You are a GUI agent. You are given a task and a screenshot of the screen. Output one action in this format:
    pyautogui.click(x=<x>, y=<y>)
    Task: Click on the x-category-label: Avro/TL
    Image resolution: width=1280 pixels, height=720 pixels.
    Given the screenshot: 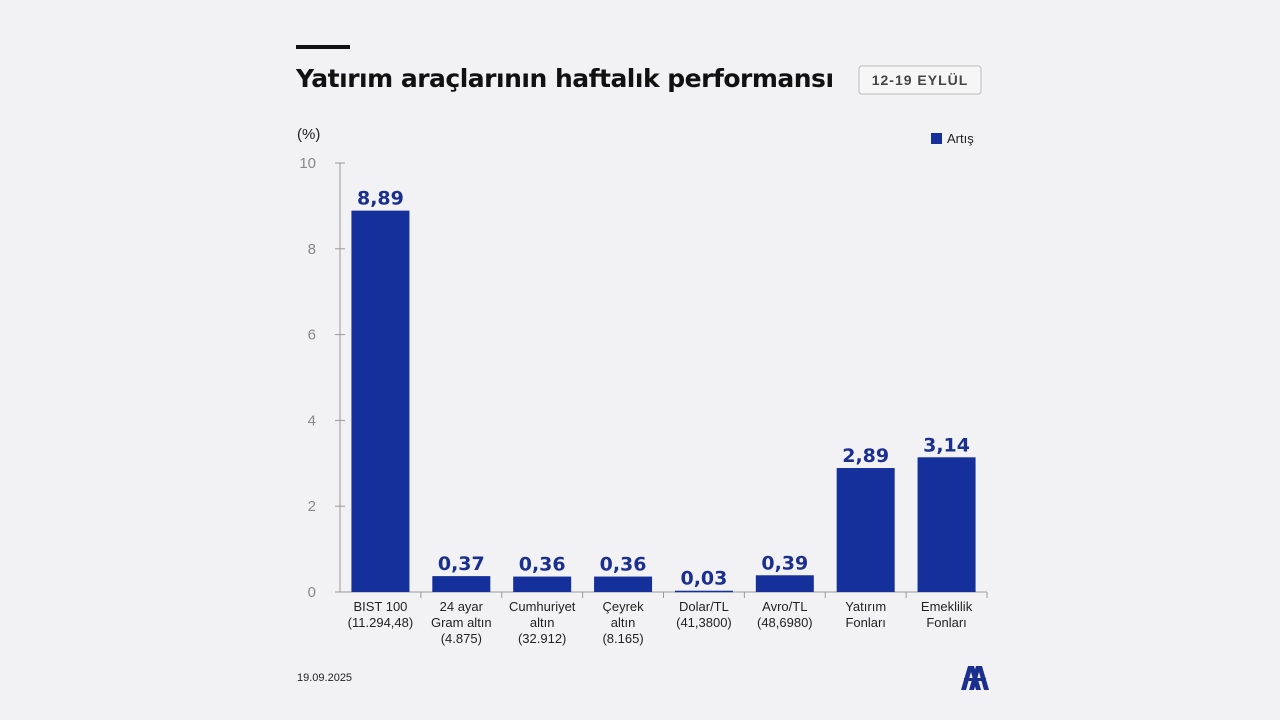 What is the action you would take?
    pyautogui.click(x=784, y=606)
    